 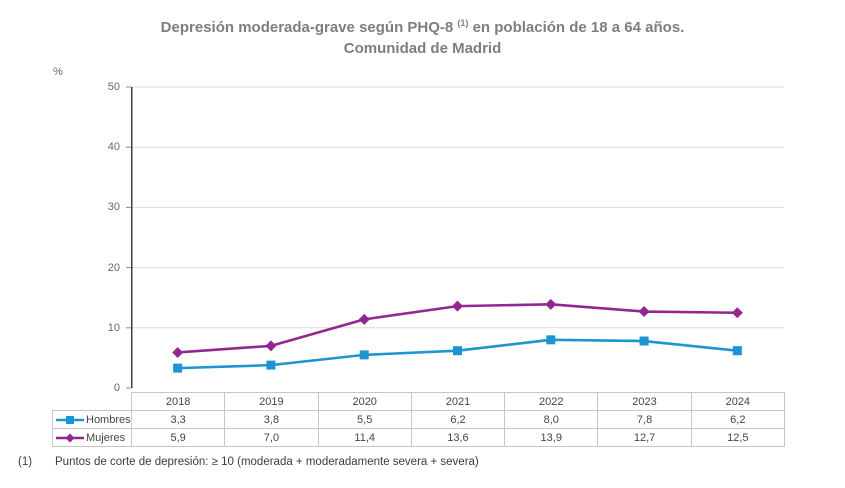 What do you see at coordinates (58, 72) in the screenshot?
I see `y-axis-unit-label: %` at bounding box center [58, 72].